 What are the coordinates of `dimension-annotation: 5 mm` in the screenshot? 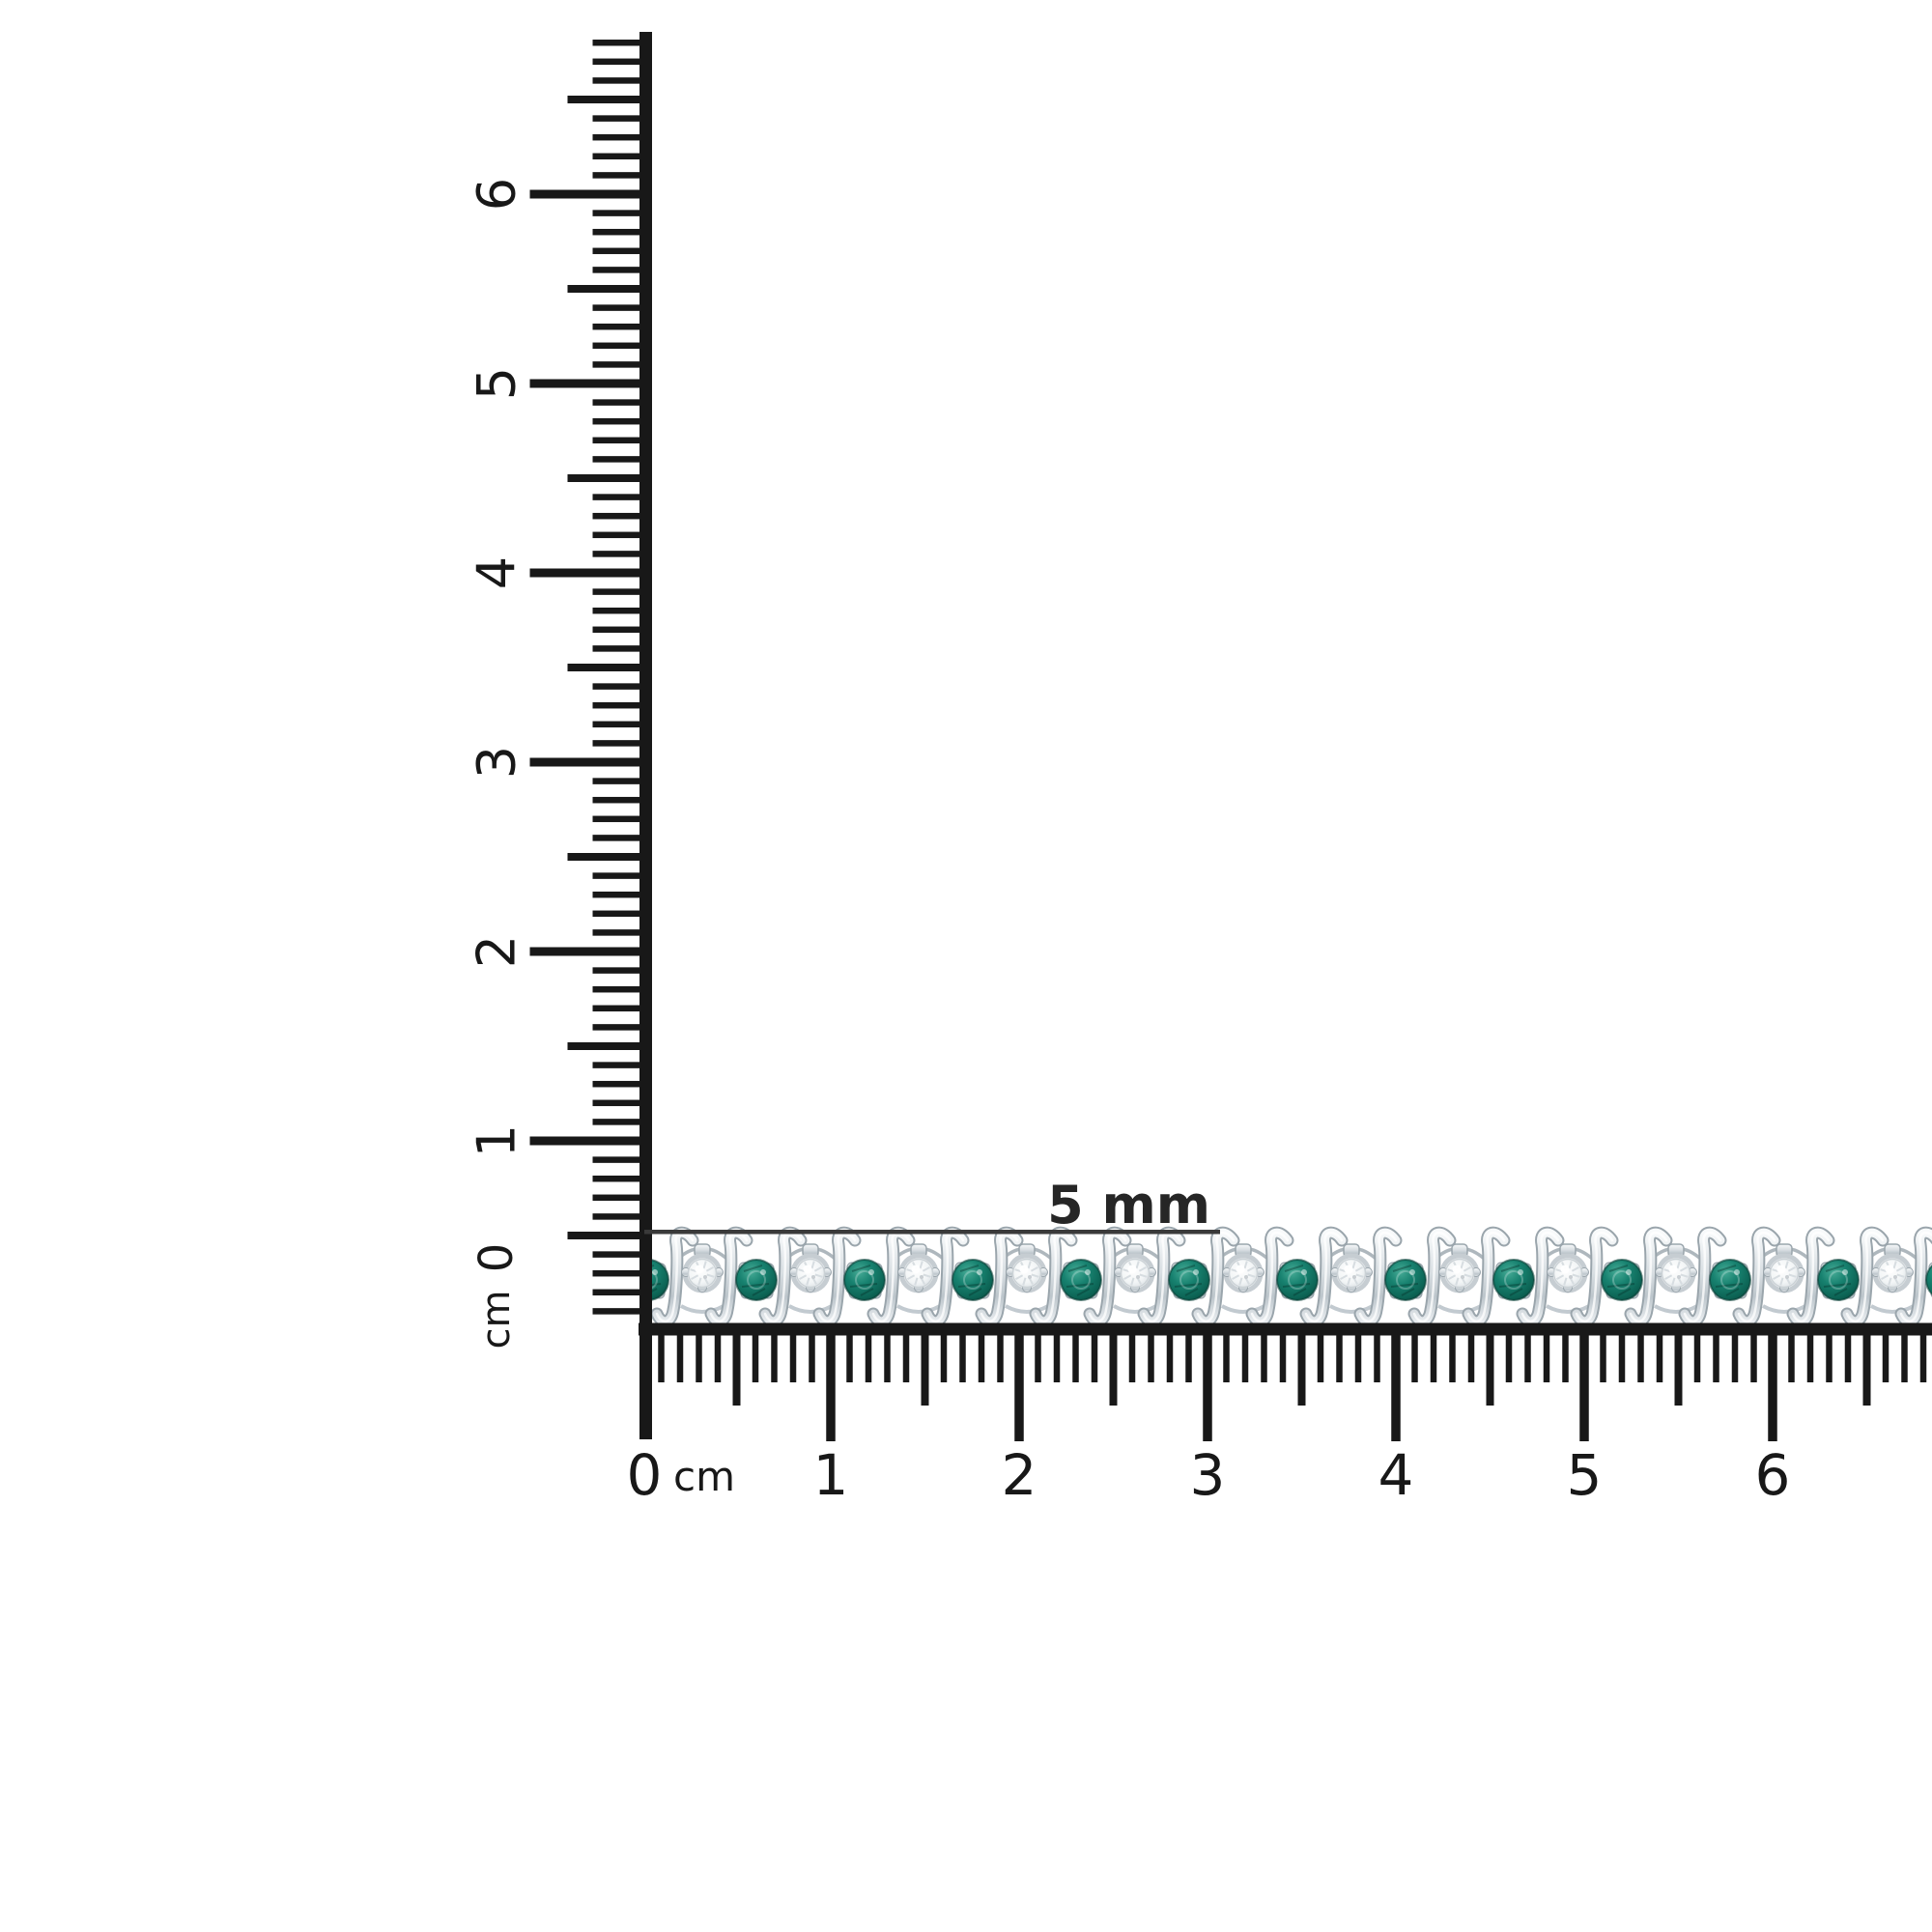 It's located at (932, 1205).